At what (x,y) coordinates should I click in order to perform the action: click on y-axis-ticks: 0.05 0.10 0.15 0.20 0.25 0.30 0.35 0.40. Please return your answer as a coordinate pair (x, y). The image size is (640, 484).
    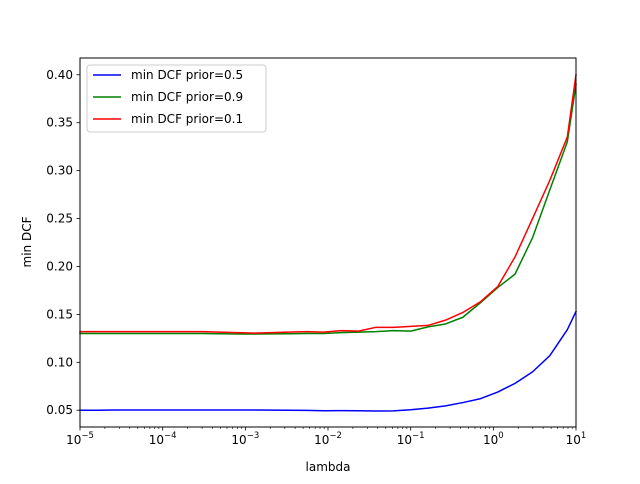
    Looking at the image, I should click on (63, 242).